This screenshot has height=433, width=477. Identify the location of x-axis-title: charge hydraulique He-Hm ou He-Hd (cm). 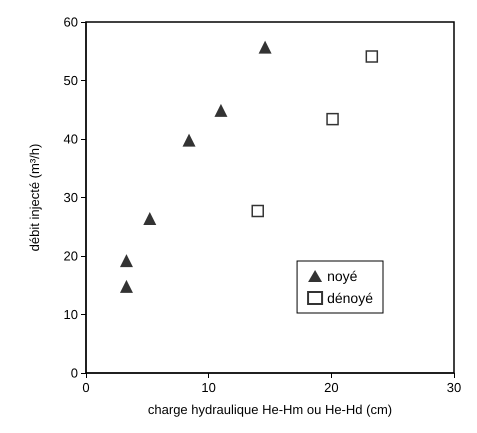
(270, 409).